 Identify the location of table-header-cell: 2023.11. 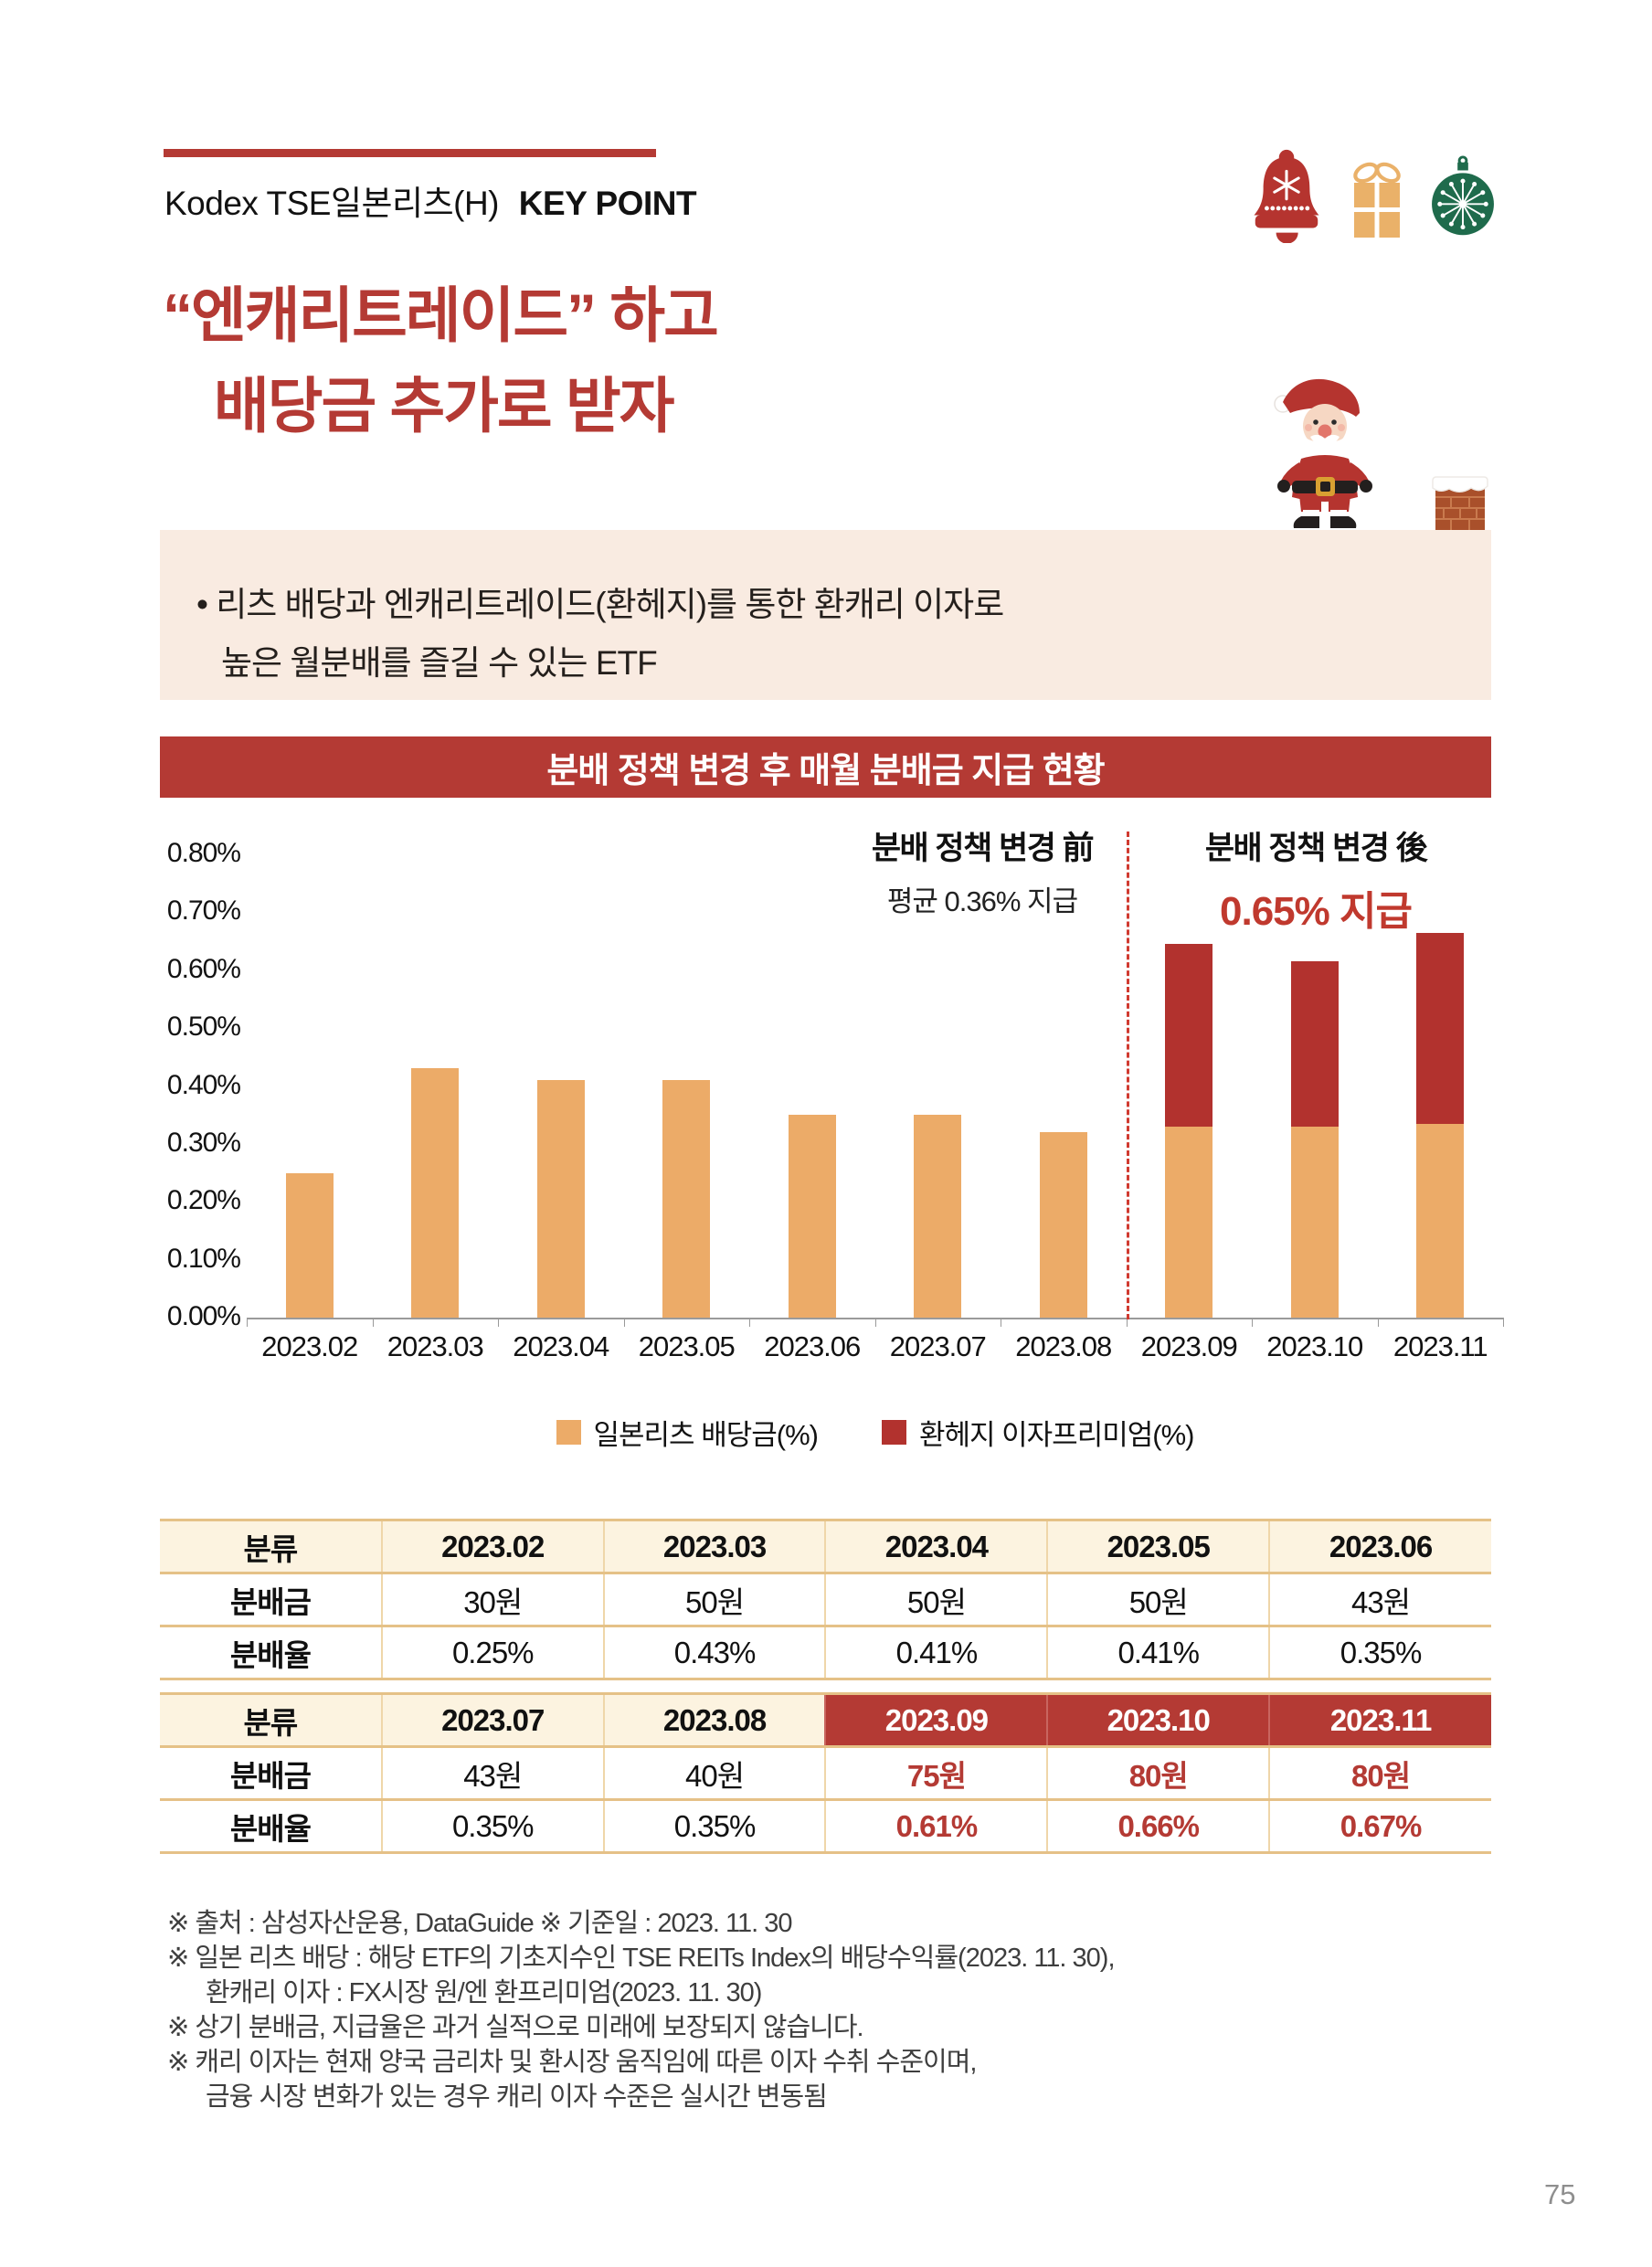
(1380, 1720).